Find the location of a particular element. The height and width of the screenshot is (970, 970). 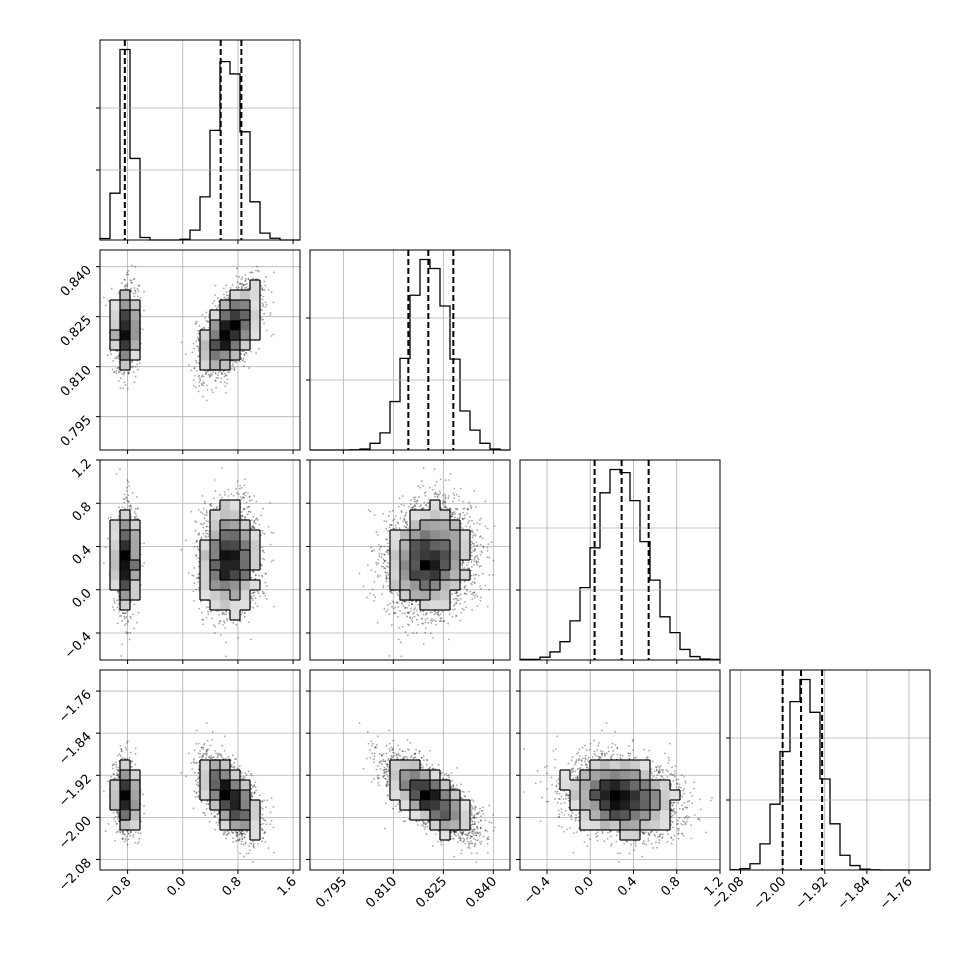

histogram-step is located at coordinates (829, 774).